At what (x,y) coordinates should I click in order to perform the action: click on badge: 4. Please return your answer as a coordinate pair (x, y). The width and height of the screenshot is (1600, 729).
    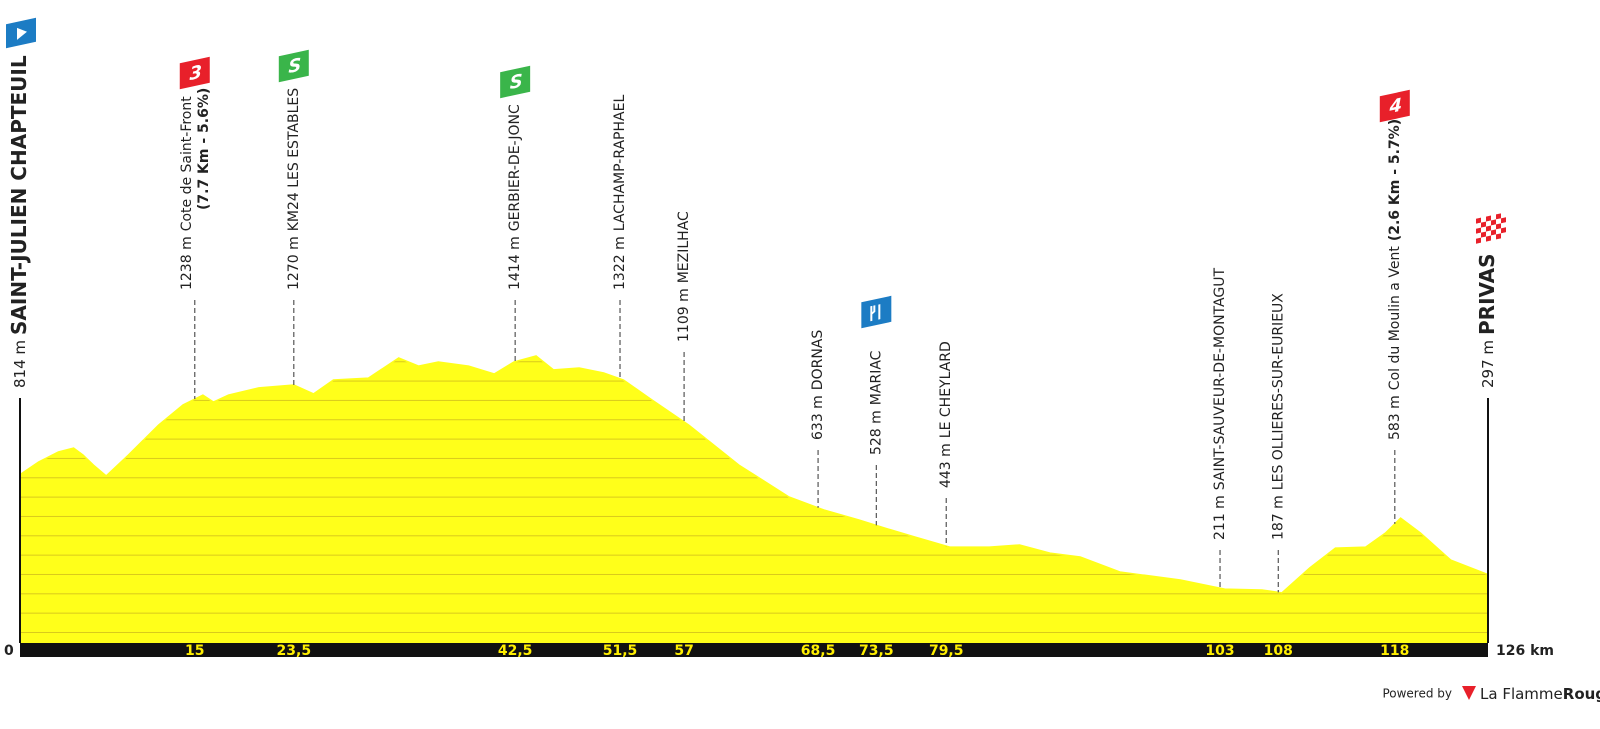
    Looking at the image, I should click on (1394, 106).